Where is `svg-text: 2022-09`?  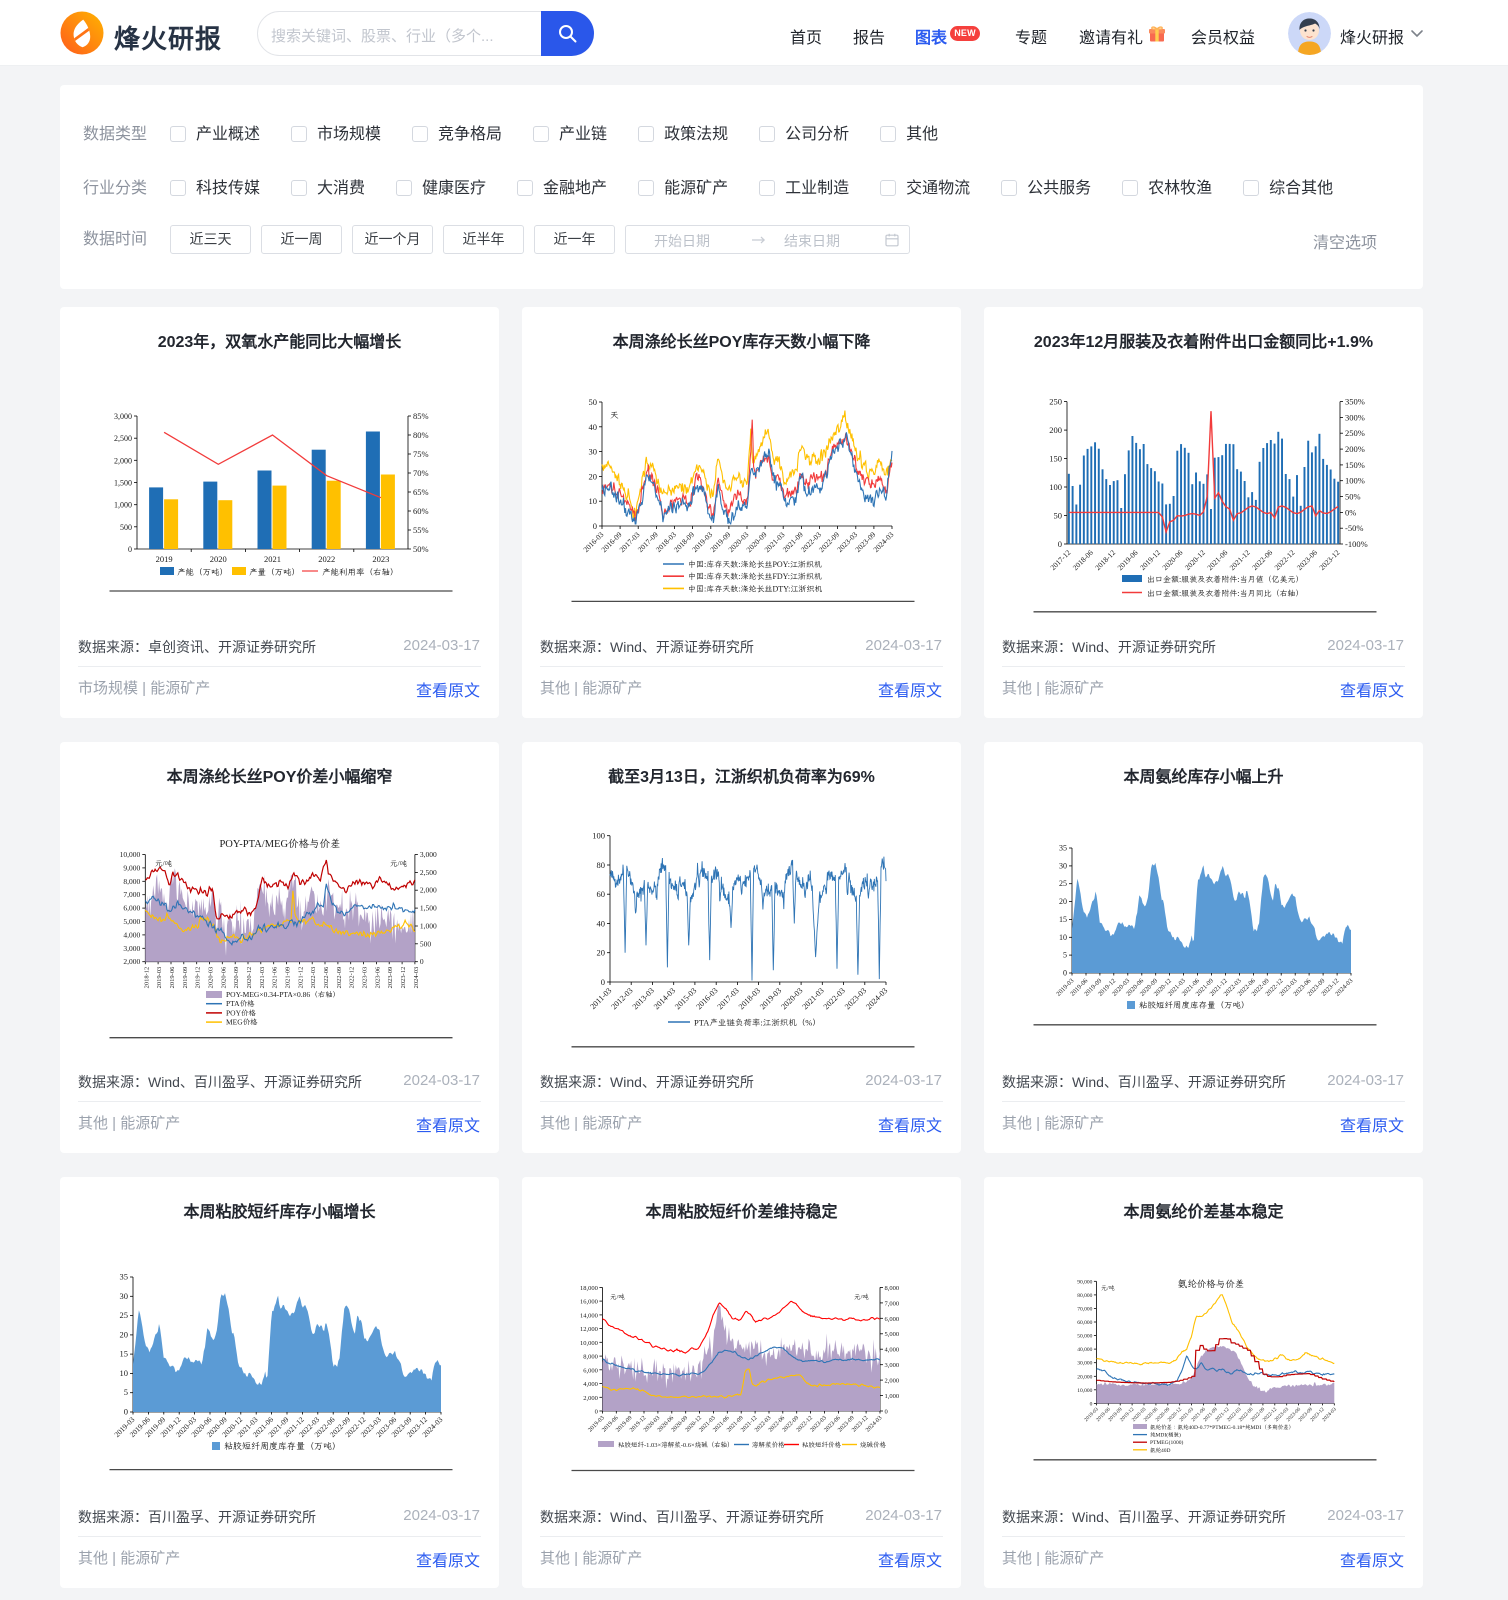 svg-text: 2022-09 is located at coordinates (339, 978).